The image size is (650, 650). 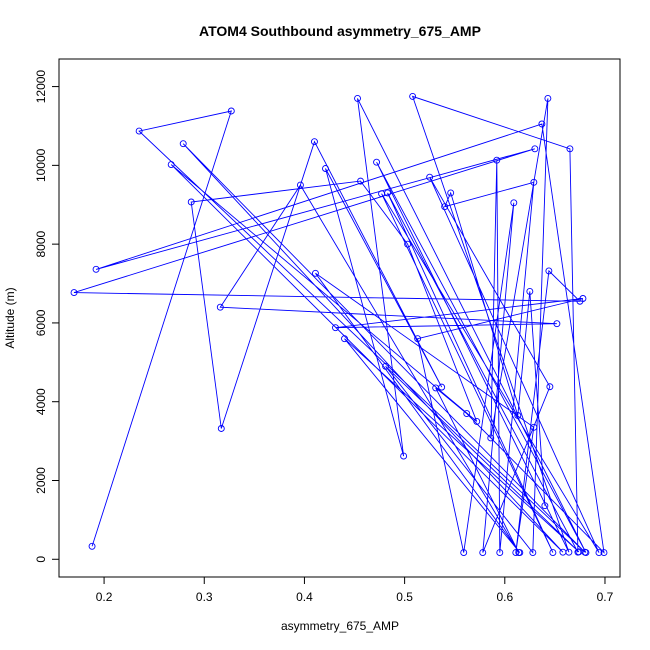 I want to click on x-axis-label: asymmetry_675_AMP, so click(x=340, y=626).